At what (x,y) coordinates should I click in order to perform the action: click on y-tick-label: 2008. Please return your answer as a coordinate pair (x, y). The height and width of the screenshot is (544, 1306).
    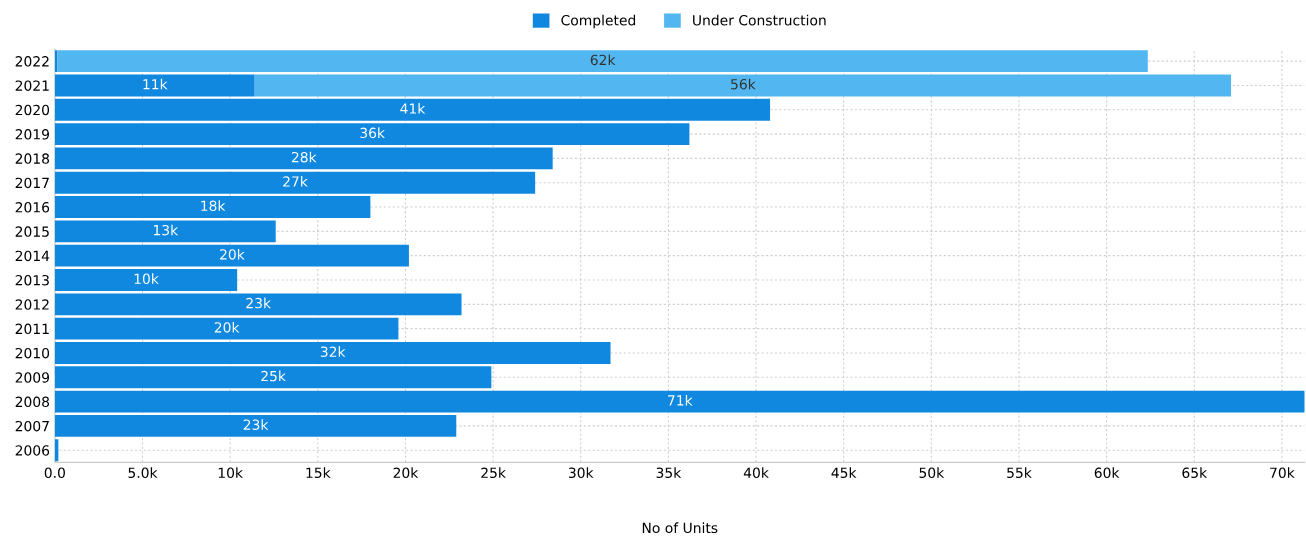
    Looking at the image, I should click on (32, 402).